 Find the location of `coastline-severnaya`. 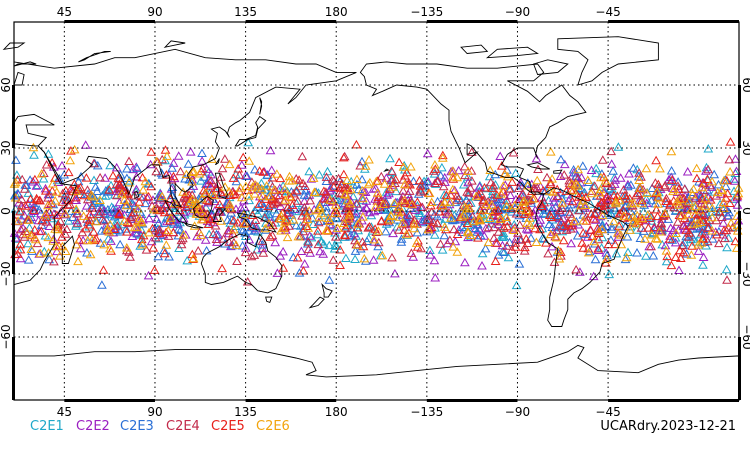

coastline-severnaya is located at coordinates (174, 44).